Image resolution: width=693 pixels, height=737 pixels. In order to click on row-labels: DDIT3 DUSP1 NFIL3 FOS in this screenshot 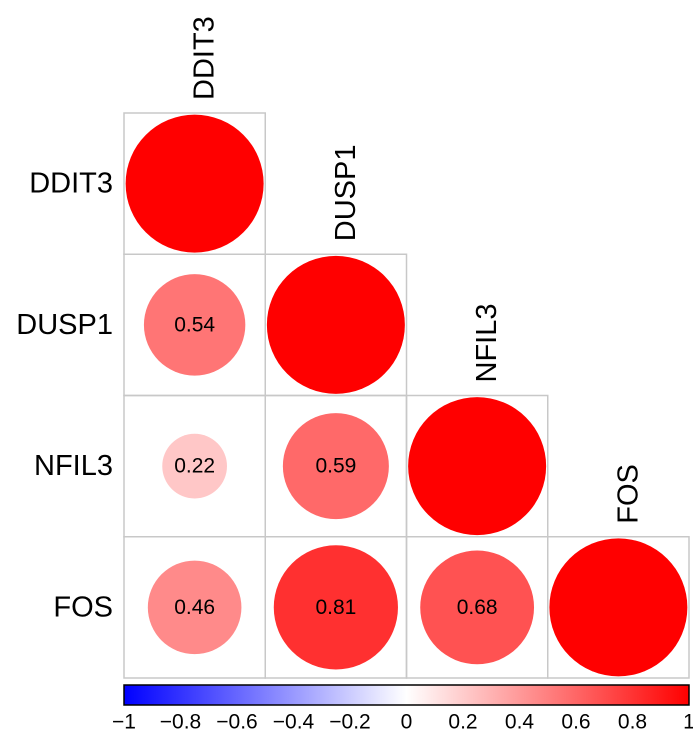, I will do `click(64, 396)`.